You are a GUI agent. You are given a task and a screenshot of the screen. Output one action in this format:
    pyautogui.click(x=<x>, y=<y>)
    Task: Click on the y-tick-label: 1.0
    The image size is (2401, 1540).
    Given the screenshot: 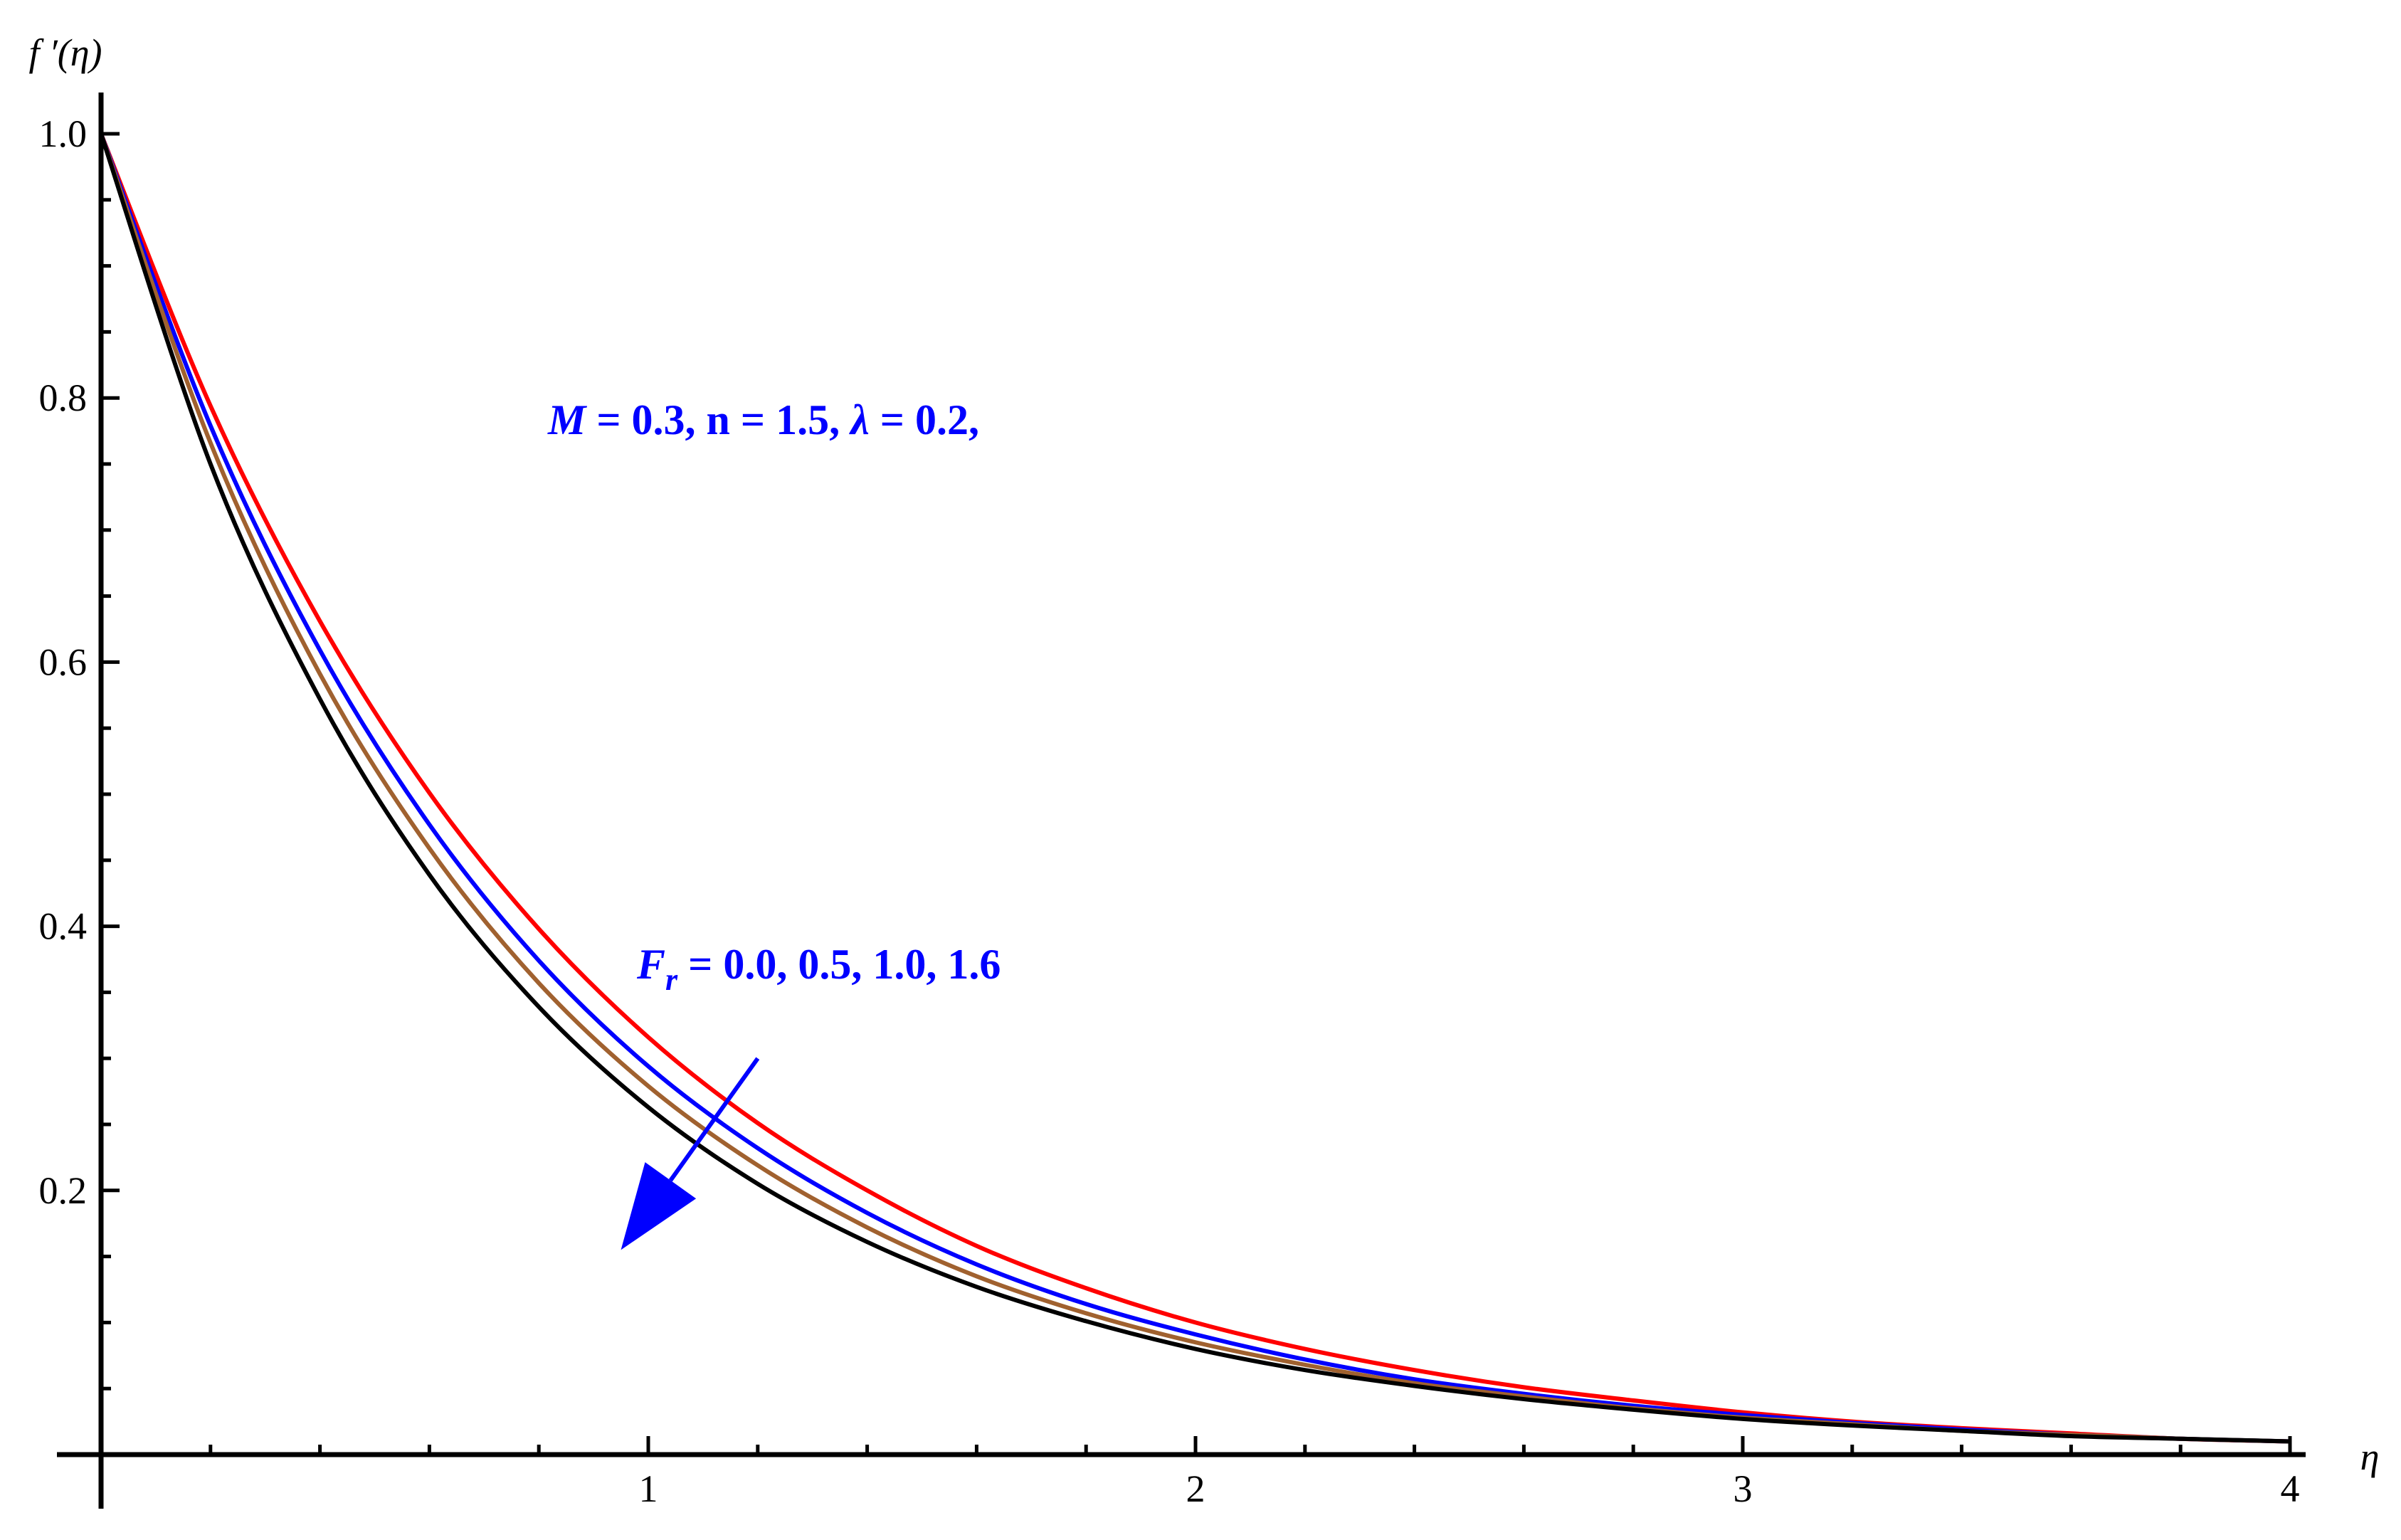 What is the action you would take?
    pyautogui.click(x=63, y=133)
    